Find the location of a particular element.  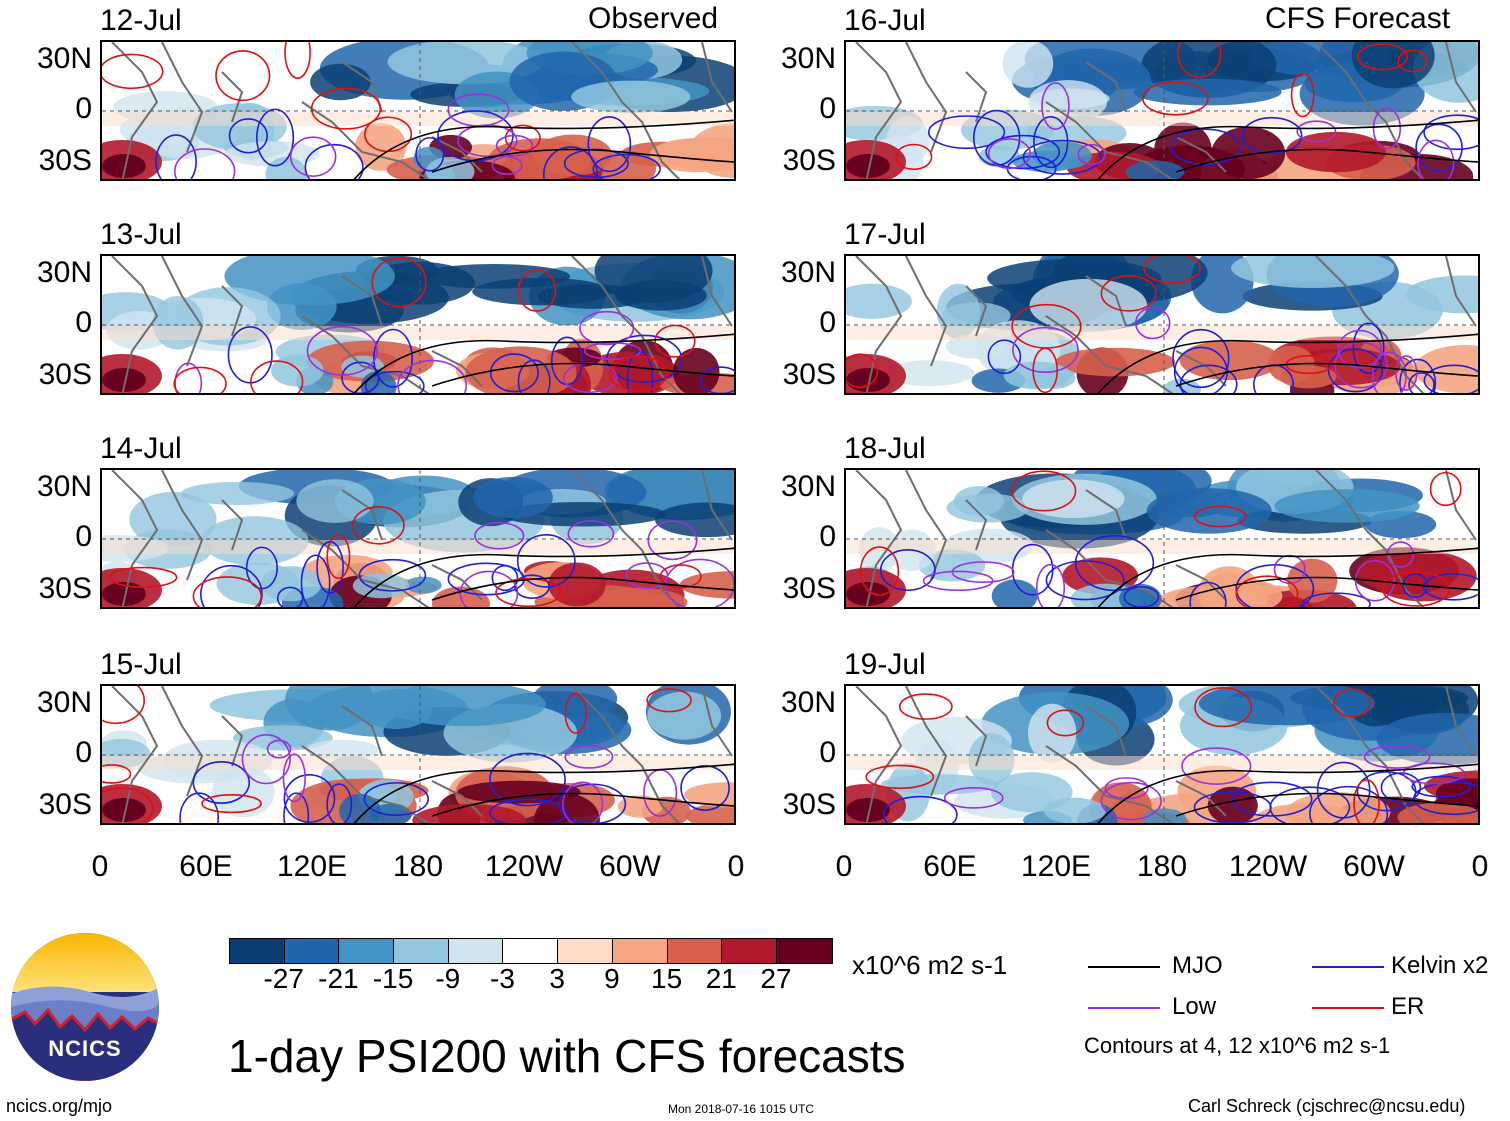

units-label: x10^6 m2 s-1 is located at coordinates (930, 965).